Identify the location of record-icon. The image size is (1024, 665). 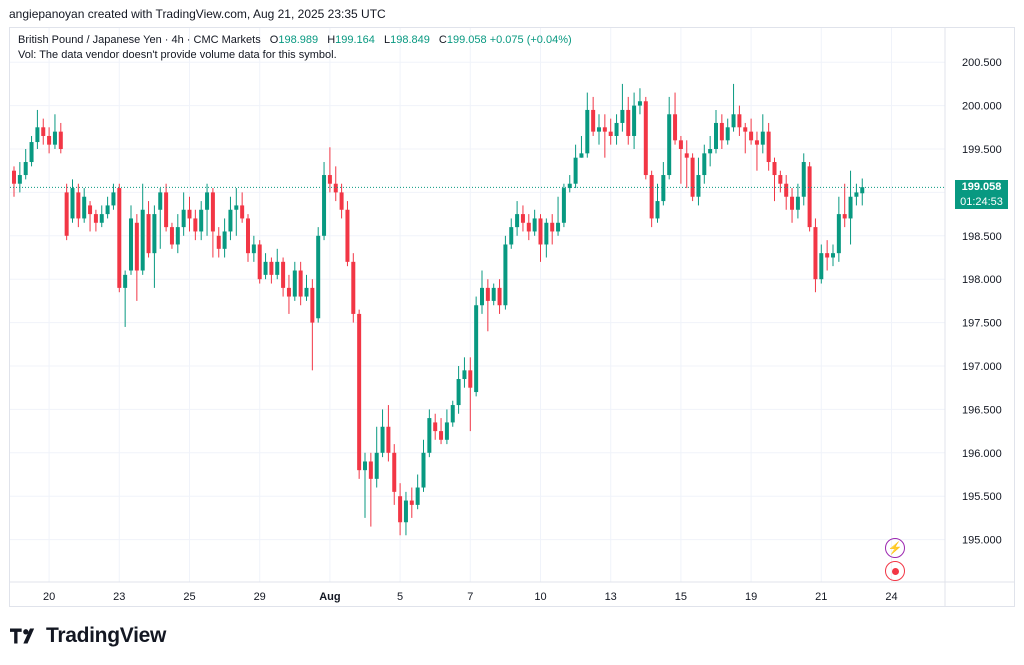
(895, 571).